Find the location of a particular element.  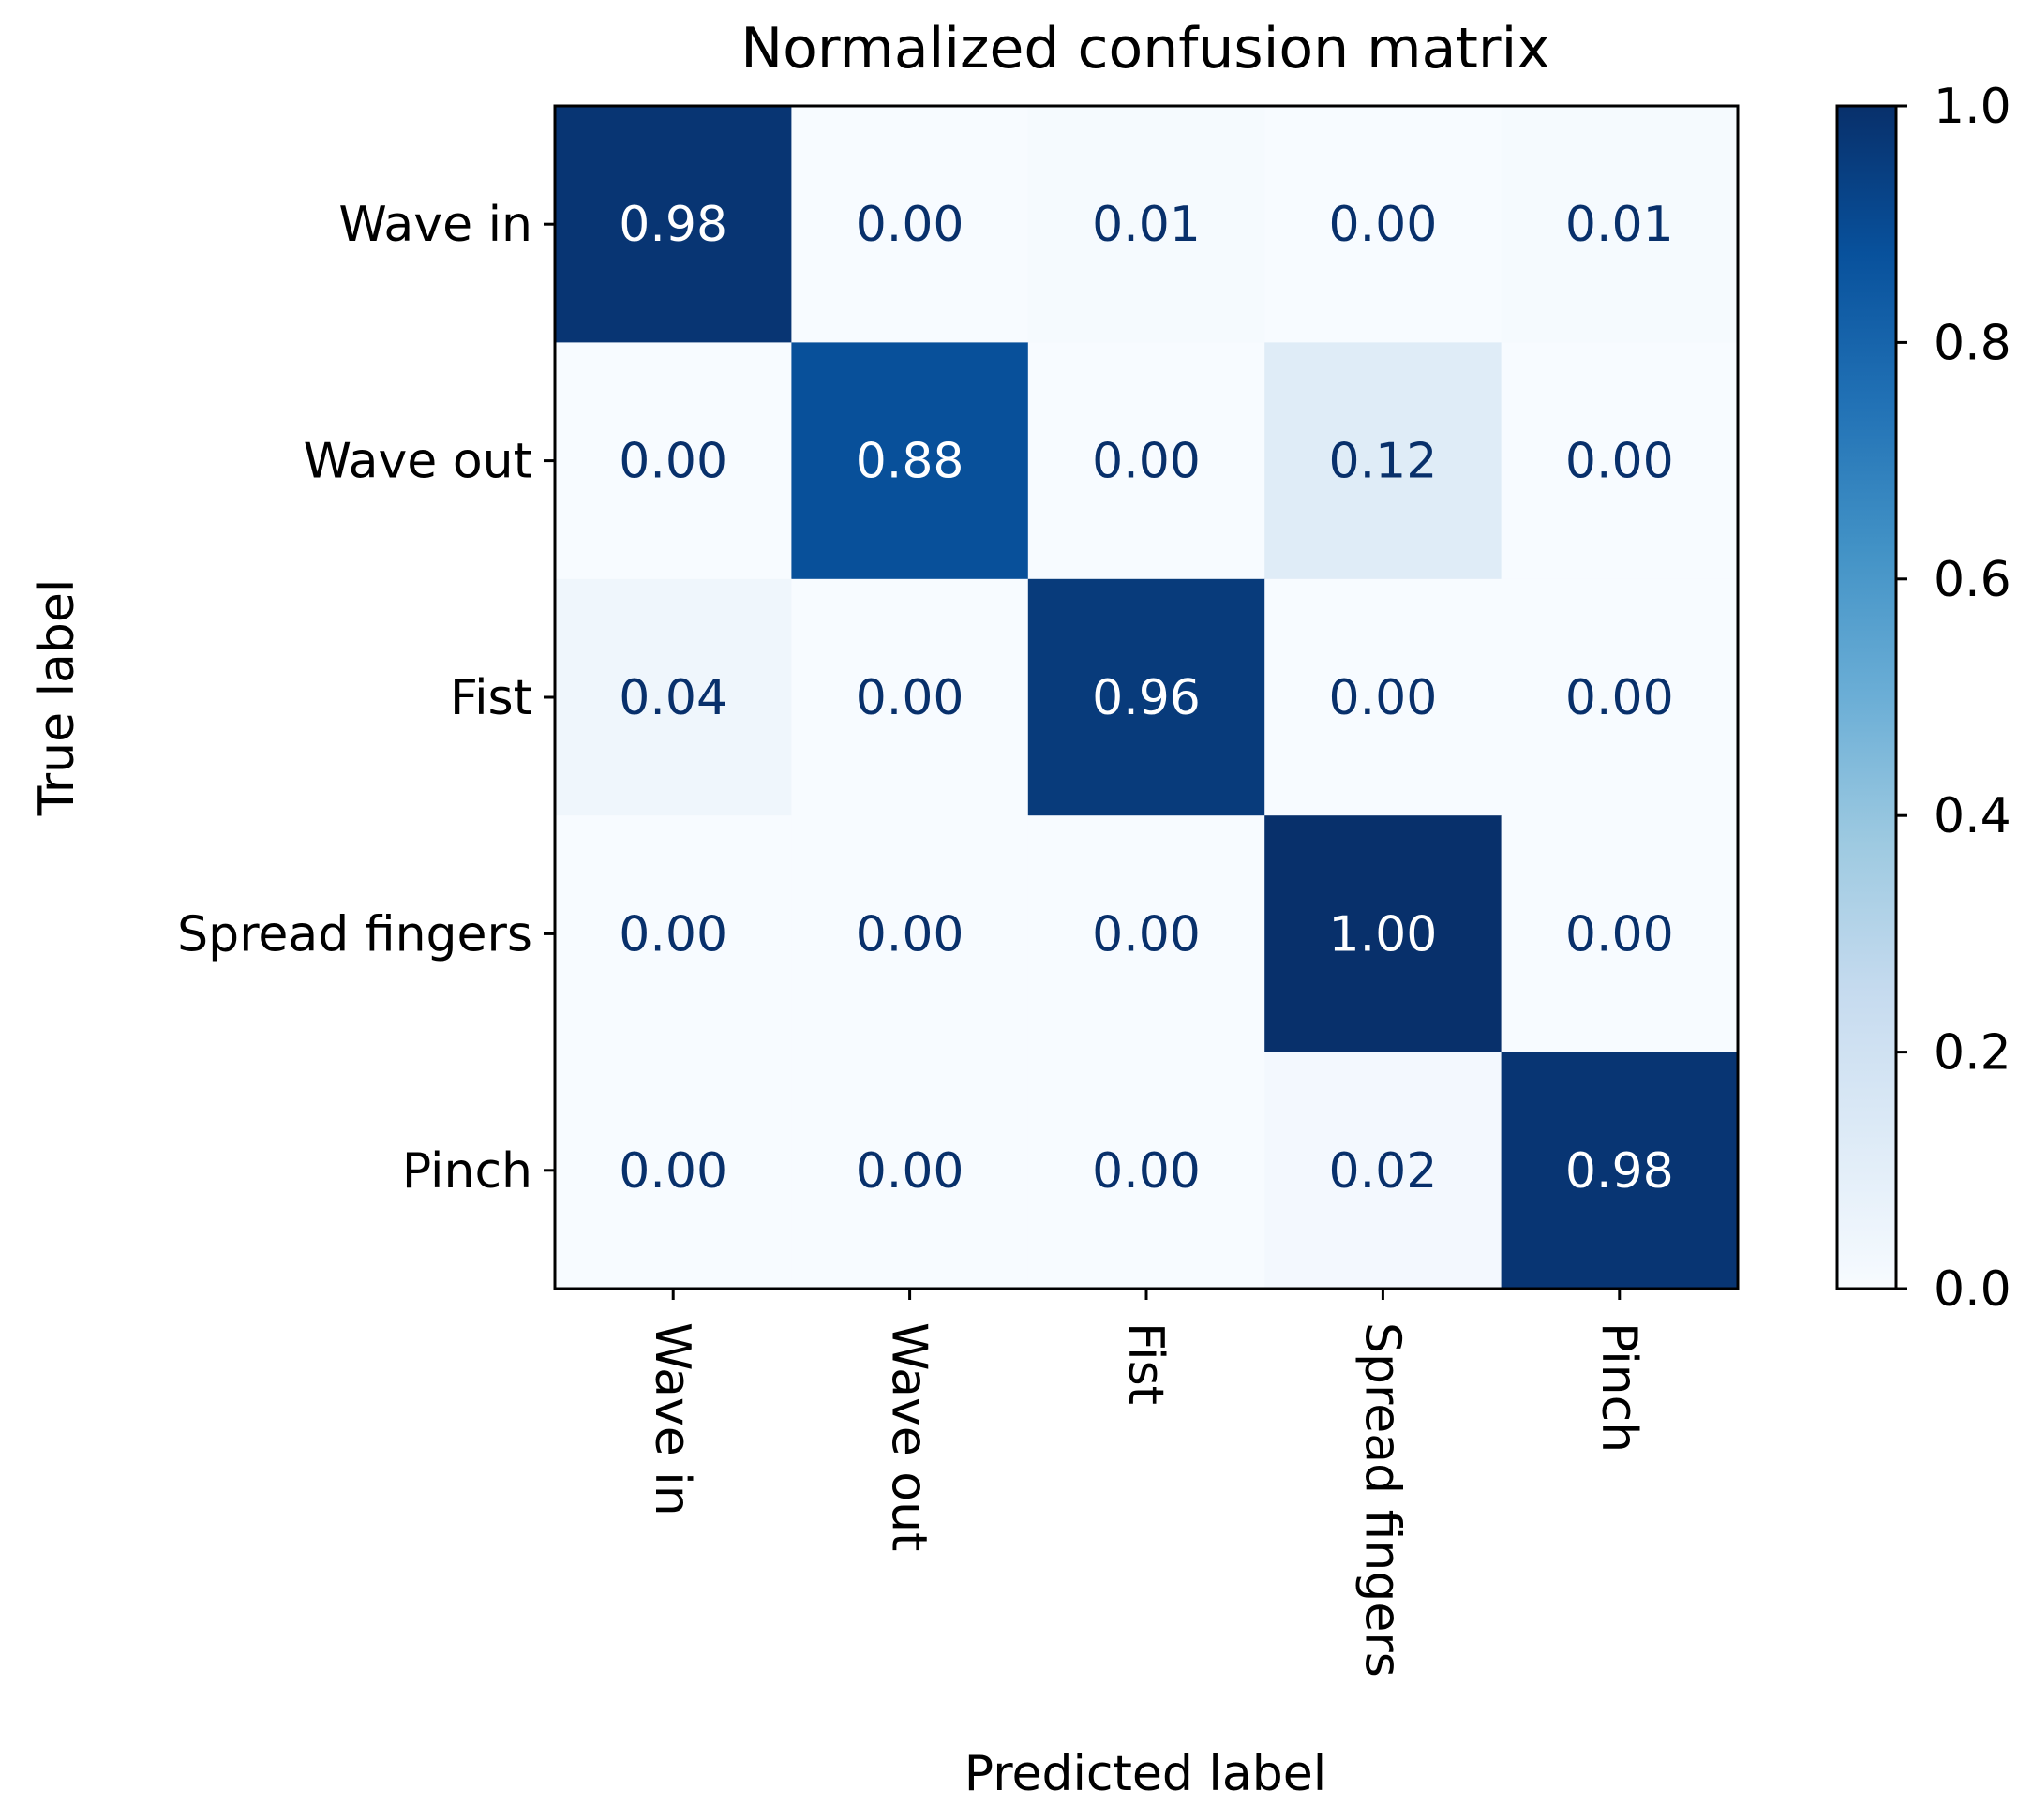

y-tick-label: Wave in is located at coordinates (435, 225).